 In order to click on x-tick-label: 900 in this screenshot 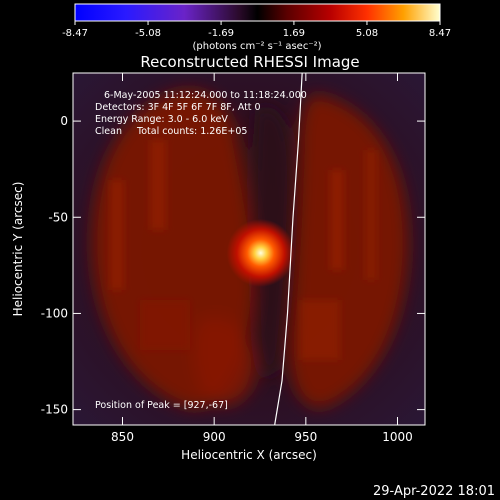, I will do `click(214, 437)`.